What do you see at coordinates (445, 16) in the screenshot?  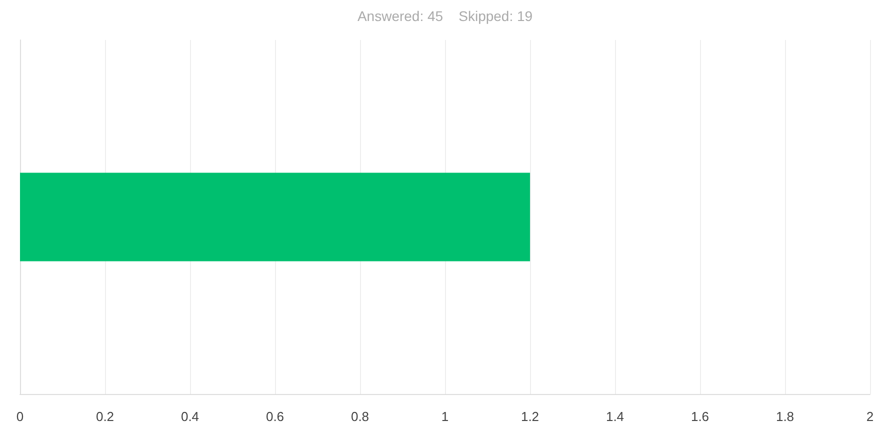 I see `chart-title: Answered: 45 Skipped: 19` at bounding box center [445, 16].